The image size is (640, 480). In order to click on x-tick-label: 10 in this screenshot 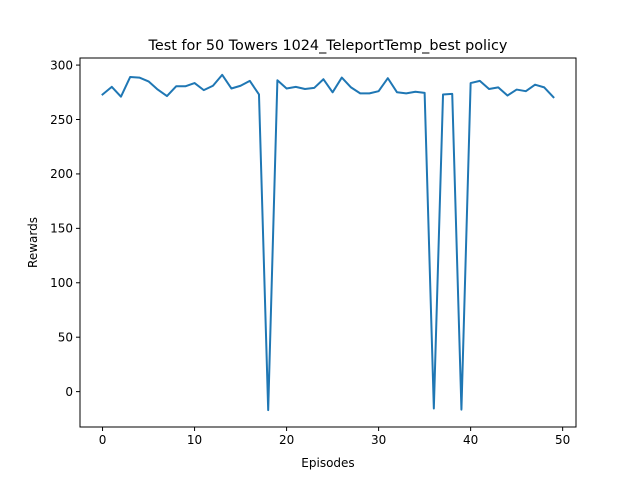, I will do `click(194, 440)`.